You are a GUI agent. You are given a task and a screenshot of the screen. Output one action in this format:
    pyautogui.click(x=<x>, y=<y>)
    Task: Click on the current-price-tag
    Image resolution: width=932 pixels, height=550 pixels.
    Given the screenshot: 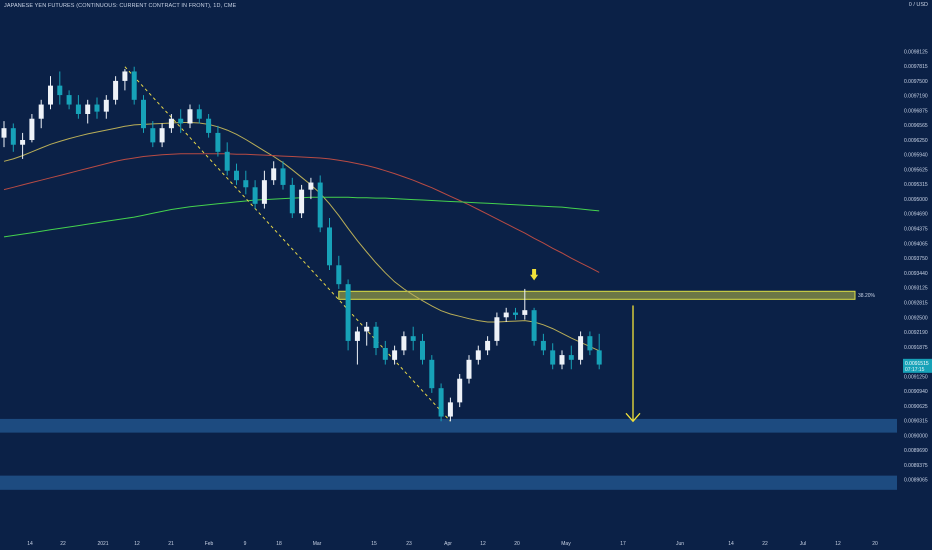 What is the action you would take?
    pyautogui.click(x=917, y=365)
    